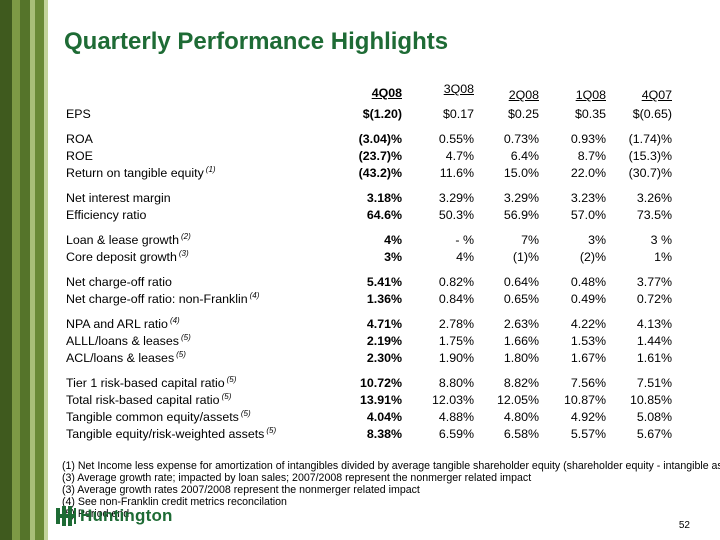 The image size is (720, 540). I want to click on table-row: ROA (3.04)% 0.55% 0.73% 0.93% (1.74)%, so click(370, 139).